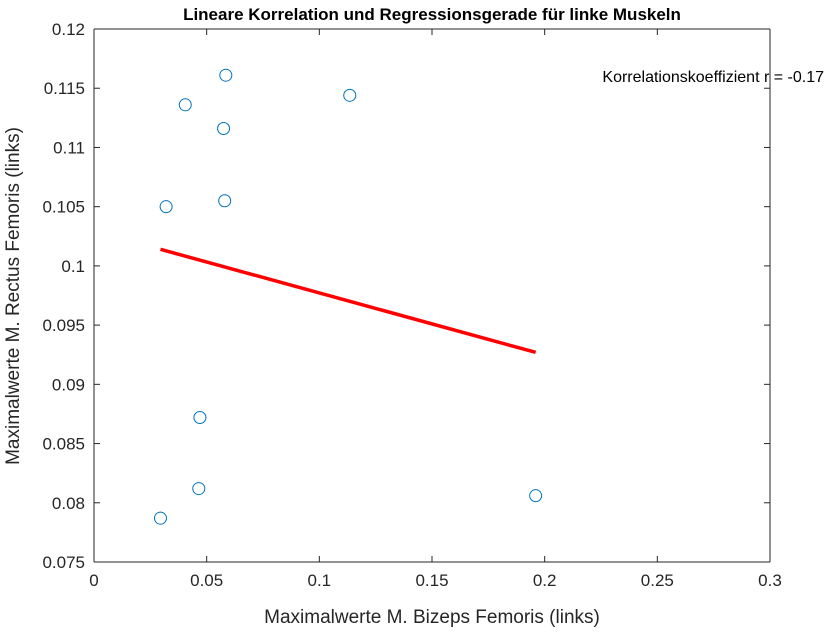  Describe the element at coordinates (431, 580) in the screenshot. I see `x-tick-label: 0.15` at that location.